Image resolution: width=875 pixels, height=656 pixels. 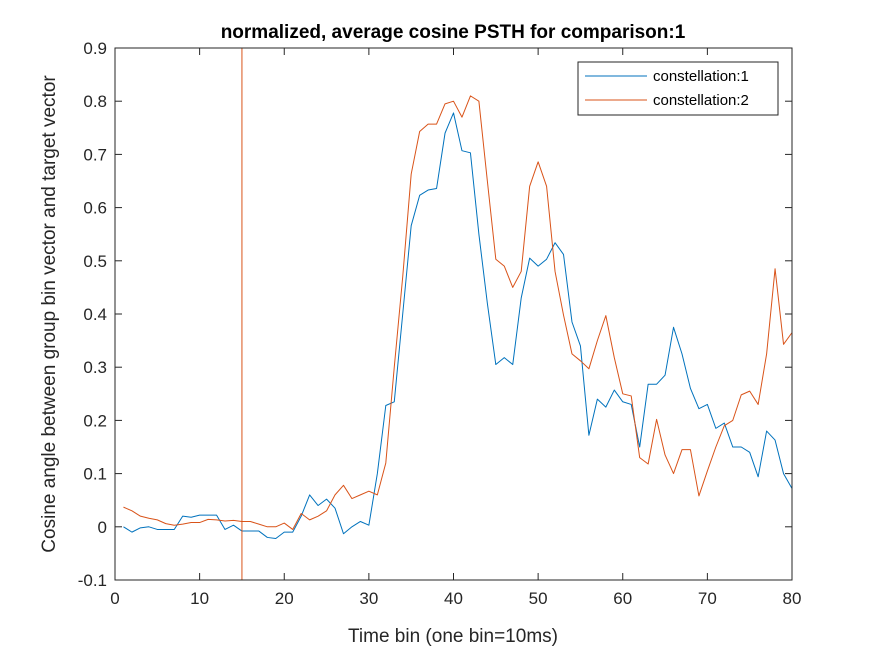 I want to click on legend-box, so click(x=678, y=88).